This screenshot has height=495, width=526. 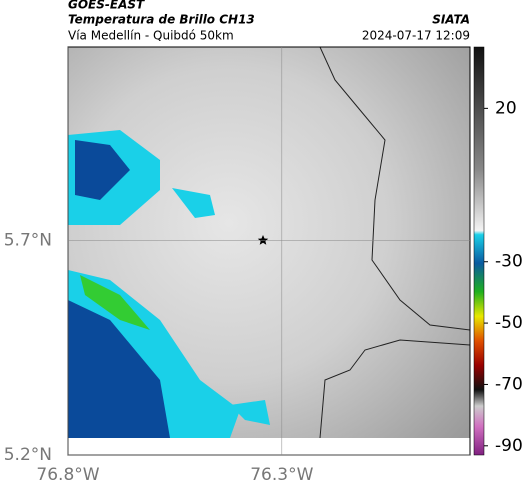 What do you see at coordinates (28, 455) in the screenshot?
I see `lat-tick-label: 5.2°N` at bounding box center [28, 455].